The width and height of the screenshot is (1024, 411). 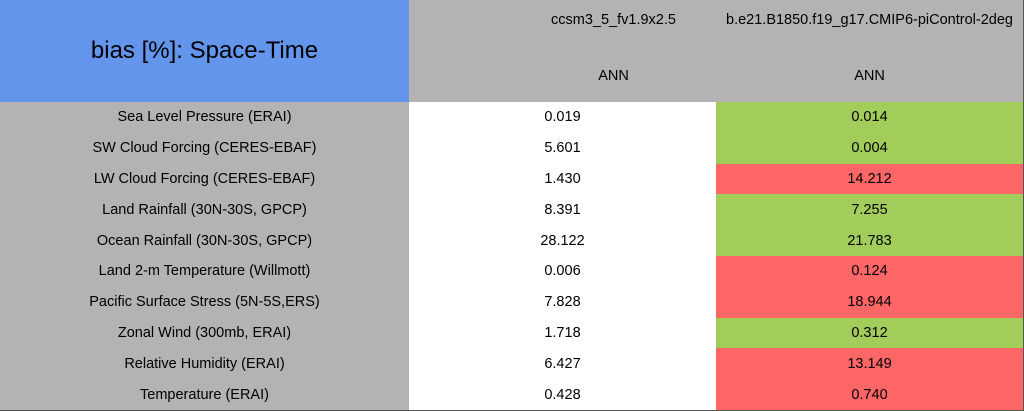 What do you see at coordinates (563, 364) in the screenshot?
I see `value-cell: 6.427` at bounding box center [563, 364].